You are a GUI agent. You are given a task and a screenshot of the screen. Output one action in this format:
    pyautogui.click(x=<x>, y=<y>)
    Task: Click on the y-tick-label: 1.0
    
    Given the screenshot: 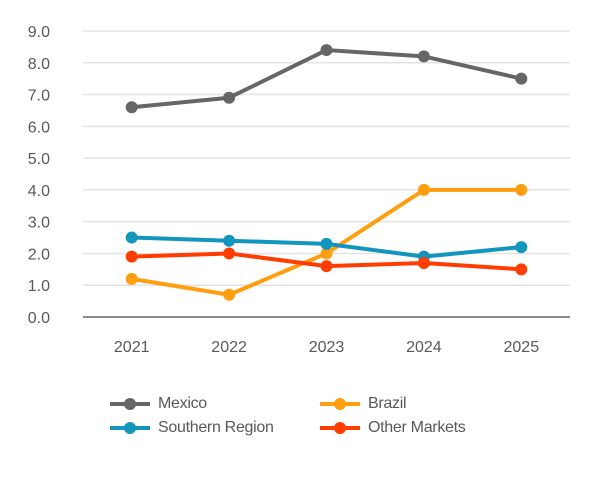 What is the action you would take?
    pyautogui.click(x=39, y=286)
    